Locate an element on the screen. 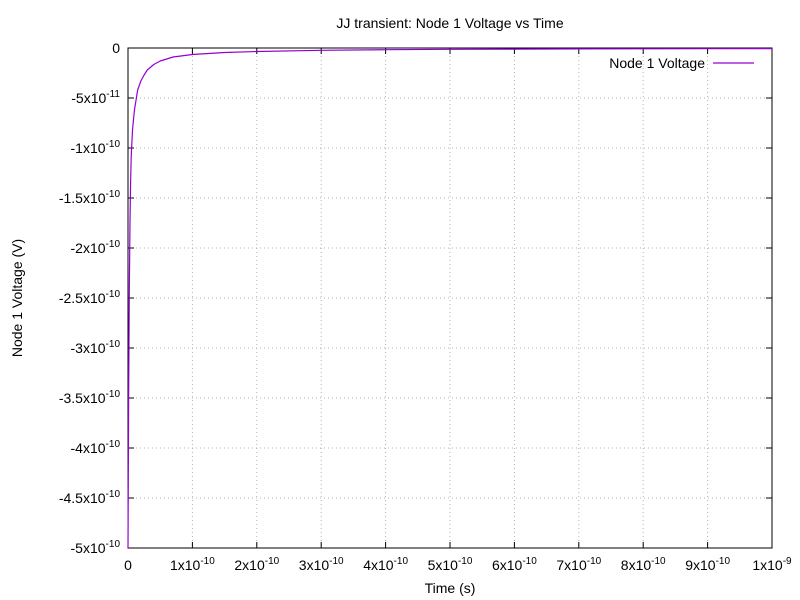 The height and width of the screenshot is (600, 800). y-tick-label: 0 is located at coordinates (116, 48).